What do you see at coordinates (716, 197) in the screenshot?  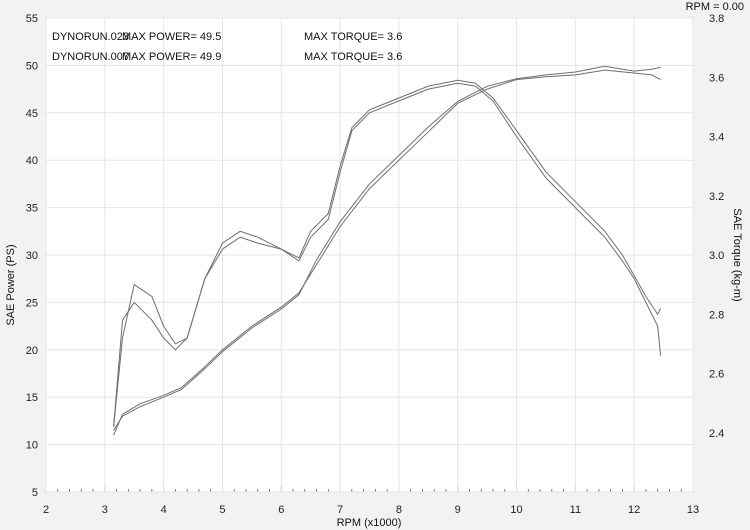 I see `y-right-tick-label: 3.2` at bounding box center [716, 197].